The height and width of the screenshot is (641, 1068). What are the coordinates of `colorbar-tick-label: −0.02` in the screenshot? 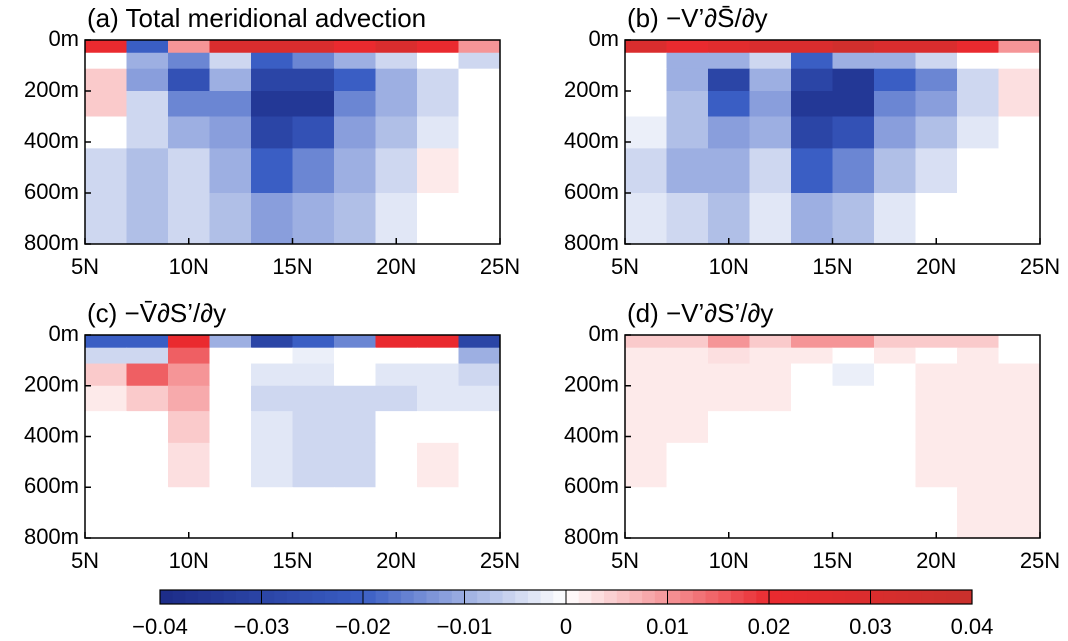 It's located at (363, 626).